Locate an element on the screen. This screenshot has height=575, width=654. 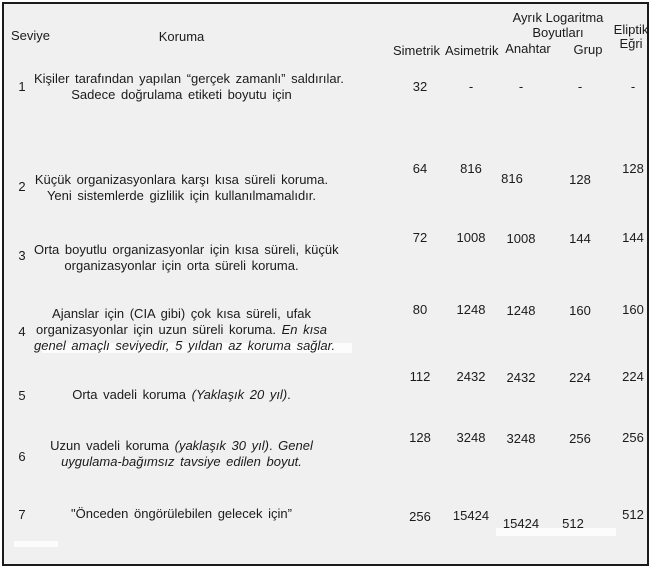
header-ayrik-logaritma-boyutlari: Ayrık Logaritma Boyutları is located at coordinates (558, 25).